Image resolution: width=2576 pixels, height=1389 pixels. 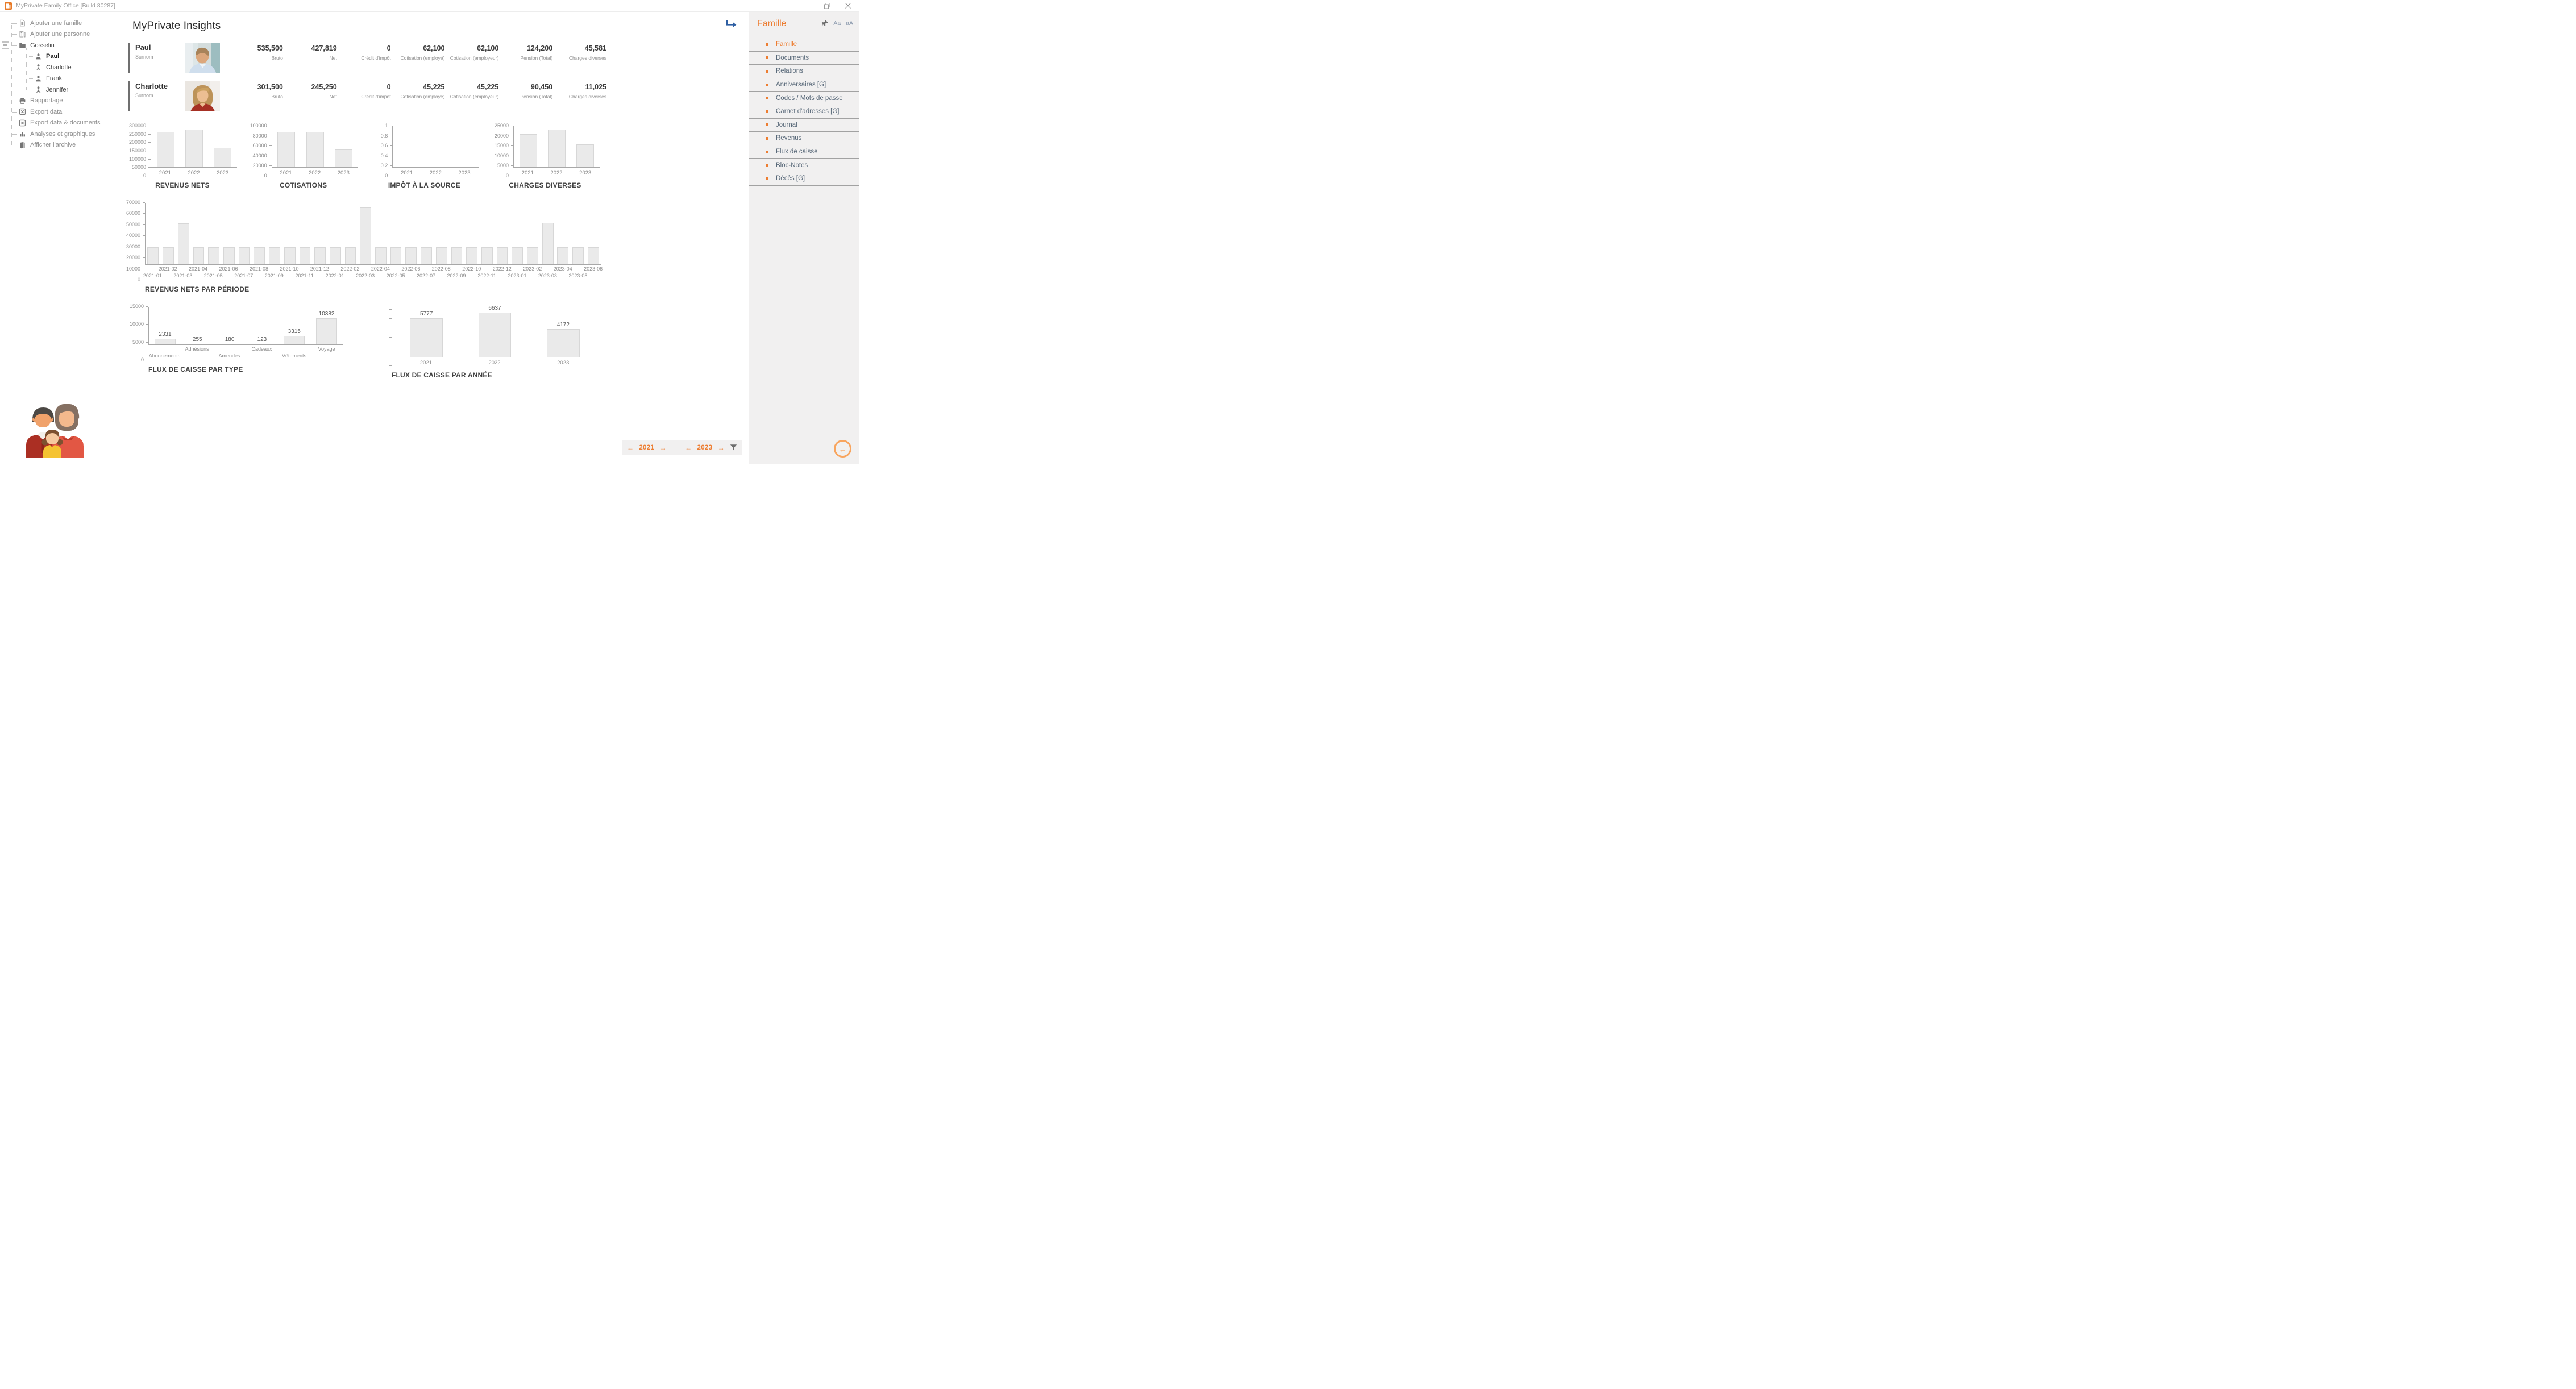 What do you see at coordinates (137, 159) in the screenshot?
I see `y-tick-label: 100000` at bounding box center [137, 159].